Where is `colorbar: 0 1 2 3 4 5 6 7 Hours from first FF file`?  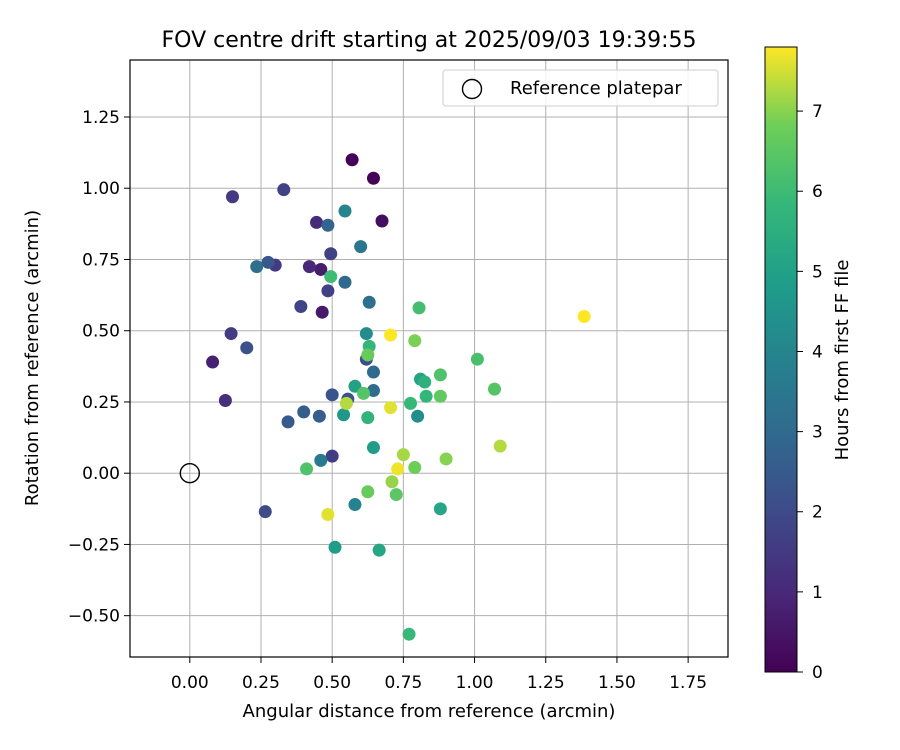 colorbar: 0 1 2 3 4 5 6 7 Hours from first FF file is located at coordinates (808, 364).